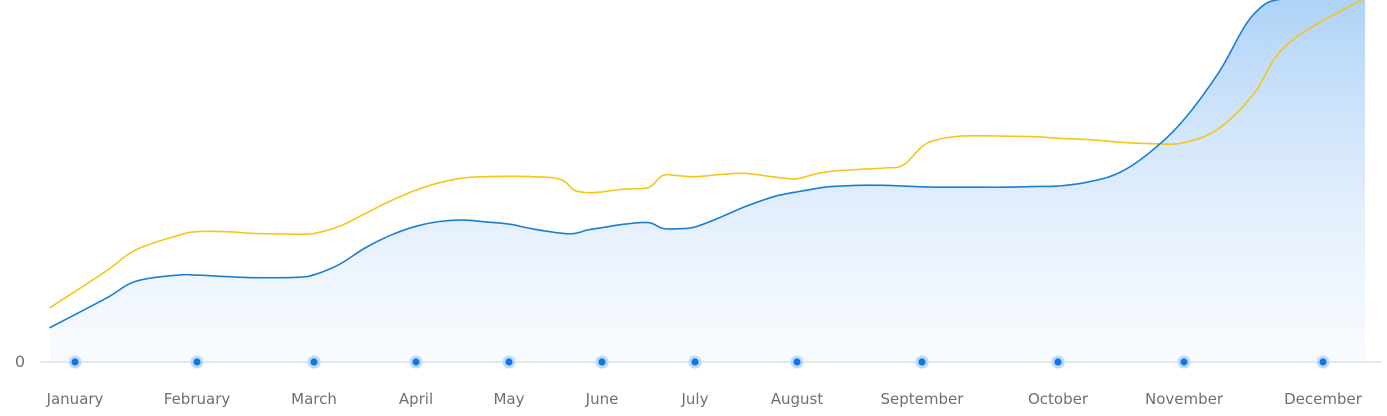 Image resolution: width=1387 pixels, height=416 pixels. What do you see at coordinates (1058, 399) in the screenshot?
I see `x-tick-label-october: October` at bounding box center [1058, 399].